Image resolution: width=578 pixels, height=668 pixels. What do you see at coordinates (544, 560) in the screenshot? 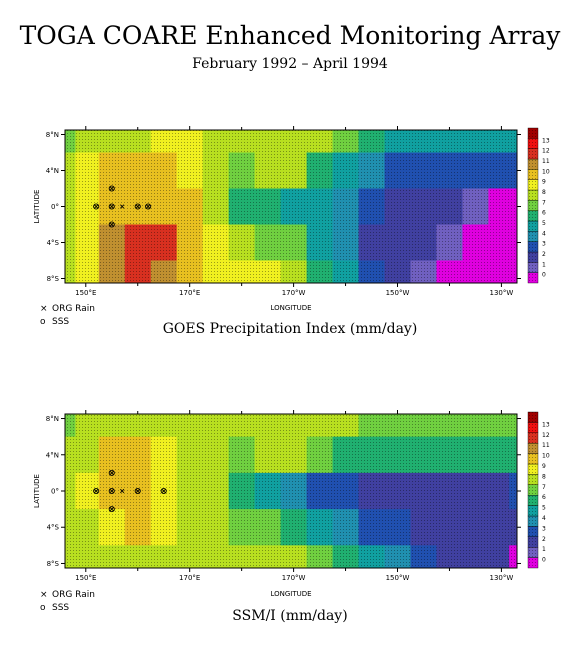
I see `colorbar-label: 0` at bounding box center [544, 560].